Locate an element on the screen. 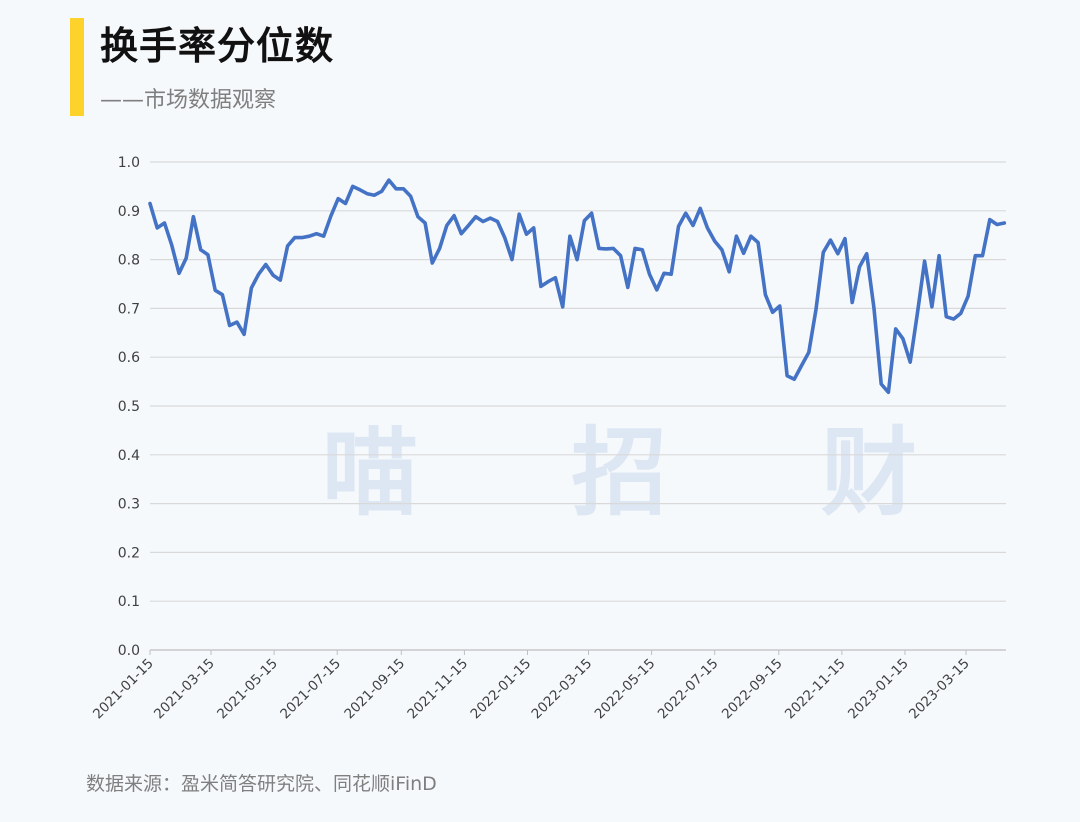 This screenshot has width=1080, height=822. y-tick-label: 0.4 is located at coordinates (129, 456).